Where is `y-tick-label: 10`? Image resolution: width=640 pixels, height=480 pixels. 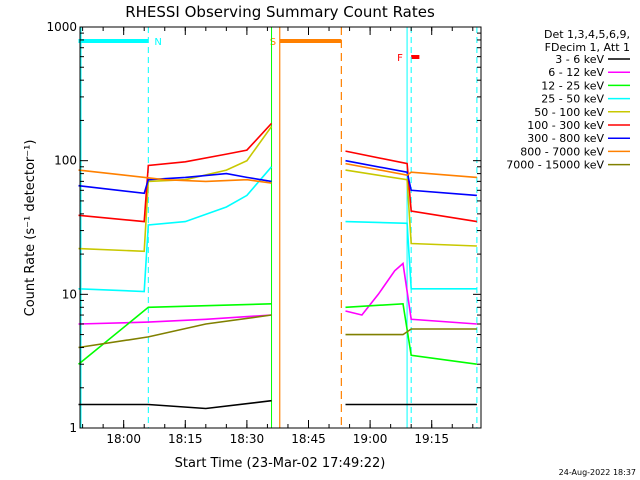
y-tick-label: 10 is located at coordinates (69, 294).